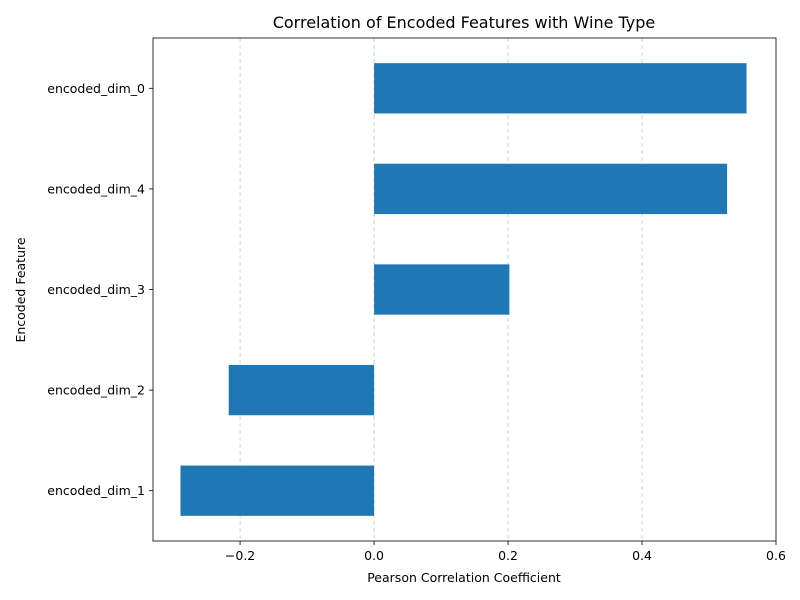  Describe the element at coordinates (96, 390) in the screenshot. I see `y-tick-label: encoded_dim_2` at that location.